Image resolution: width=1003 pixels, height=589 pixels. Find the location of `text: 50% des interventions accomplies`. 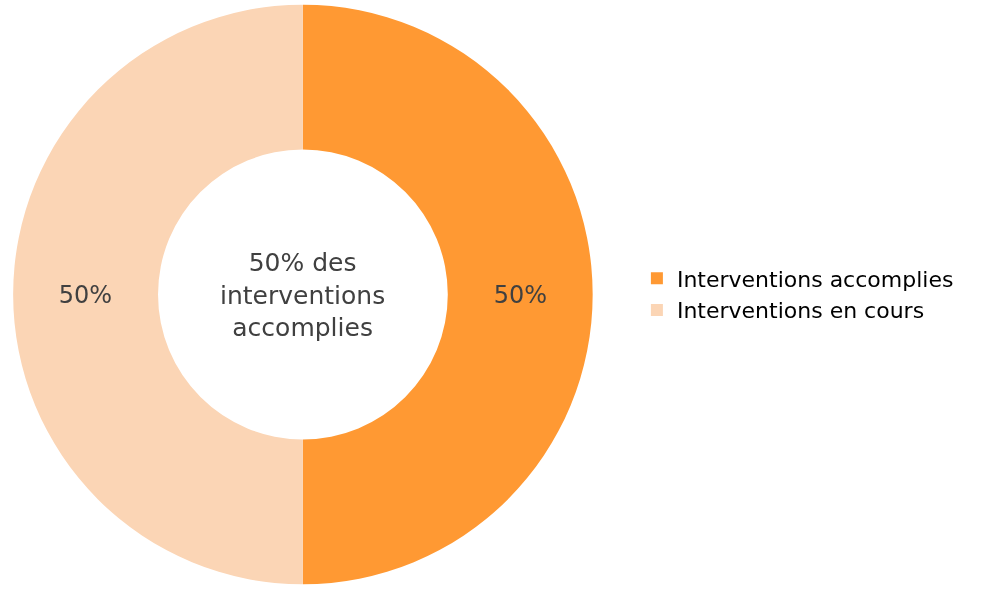

text: 50% des interventions accomplies is located at coordinates (303, 295).